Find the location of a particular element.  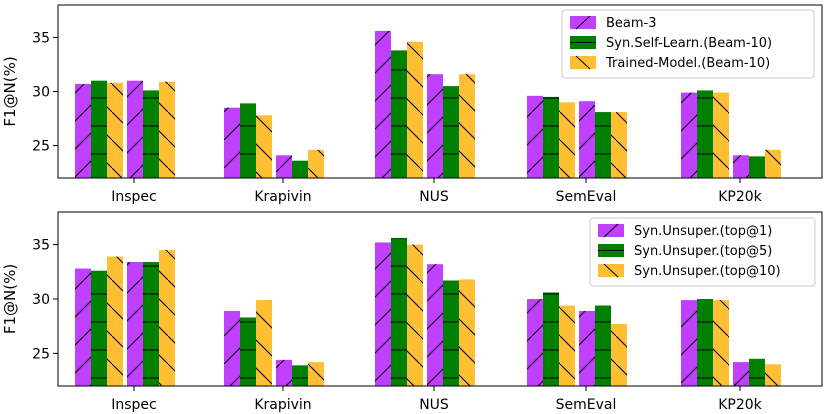

legend-item: Syn.Unsuper.(top@10) is located at coordinates (689, 271).